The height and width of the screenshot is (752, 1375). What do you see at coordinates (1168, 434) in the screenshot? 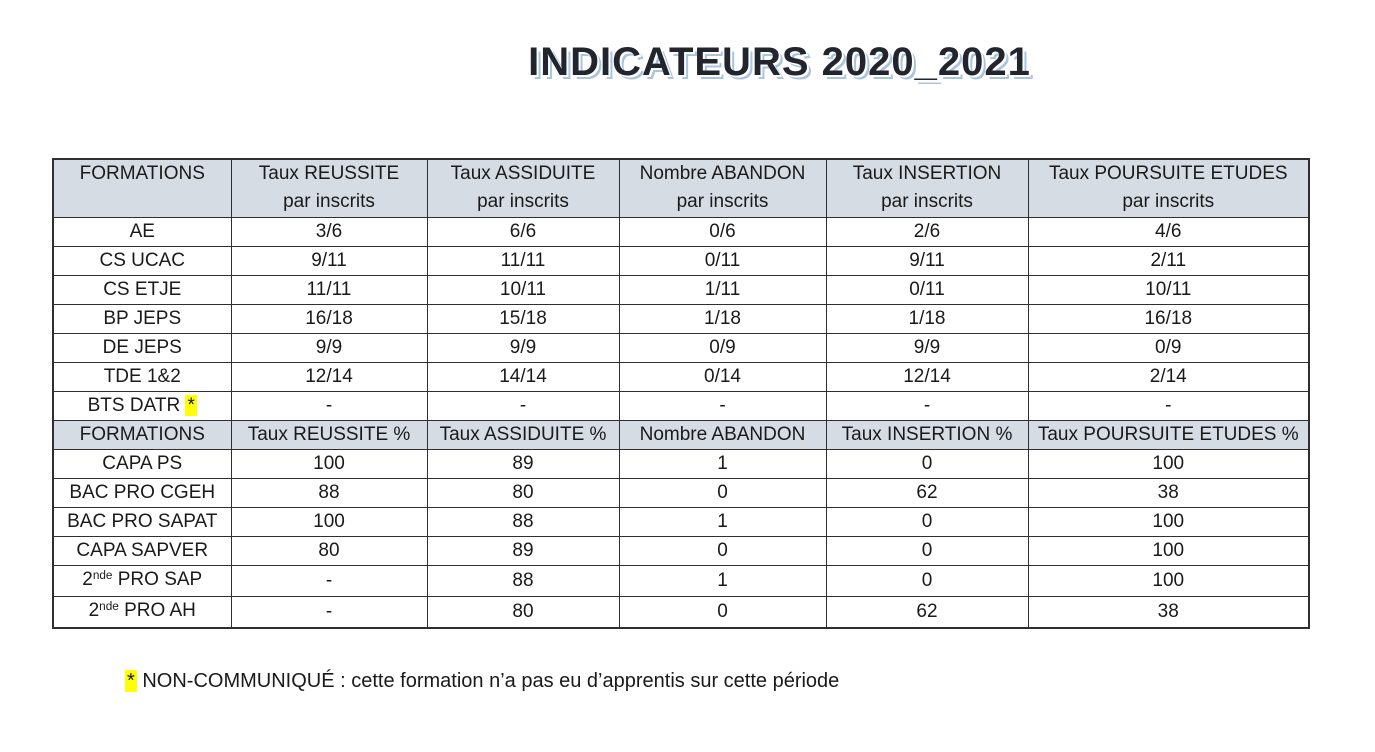
I see `column-header: Taux POURSUITE ETUDES %` at bounding box center [1168, 434].